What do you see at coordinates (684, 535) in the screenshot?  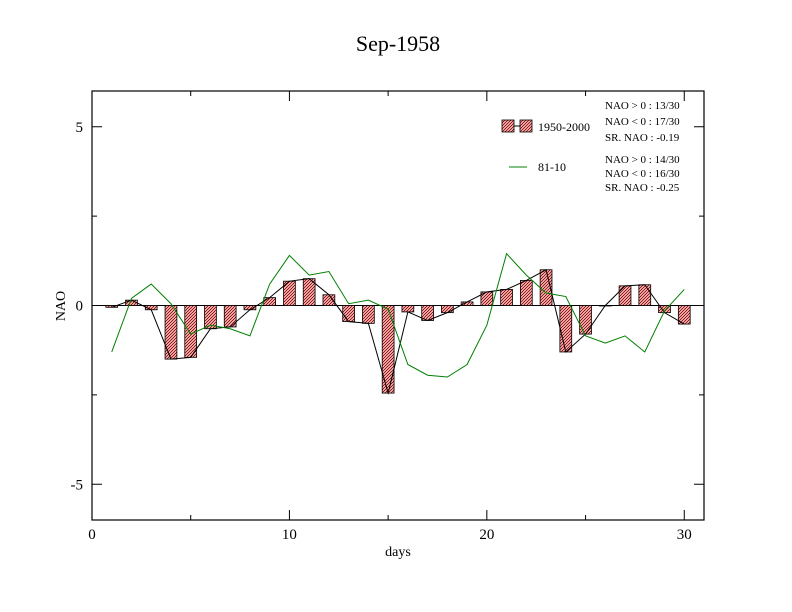 I see `x-tick-label-30: 30` at bounding box center [684, 535].